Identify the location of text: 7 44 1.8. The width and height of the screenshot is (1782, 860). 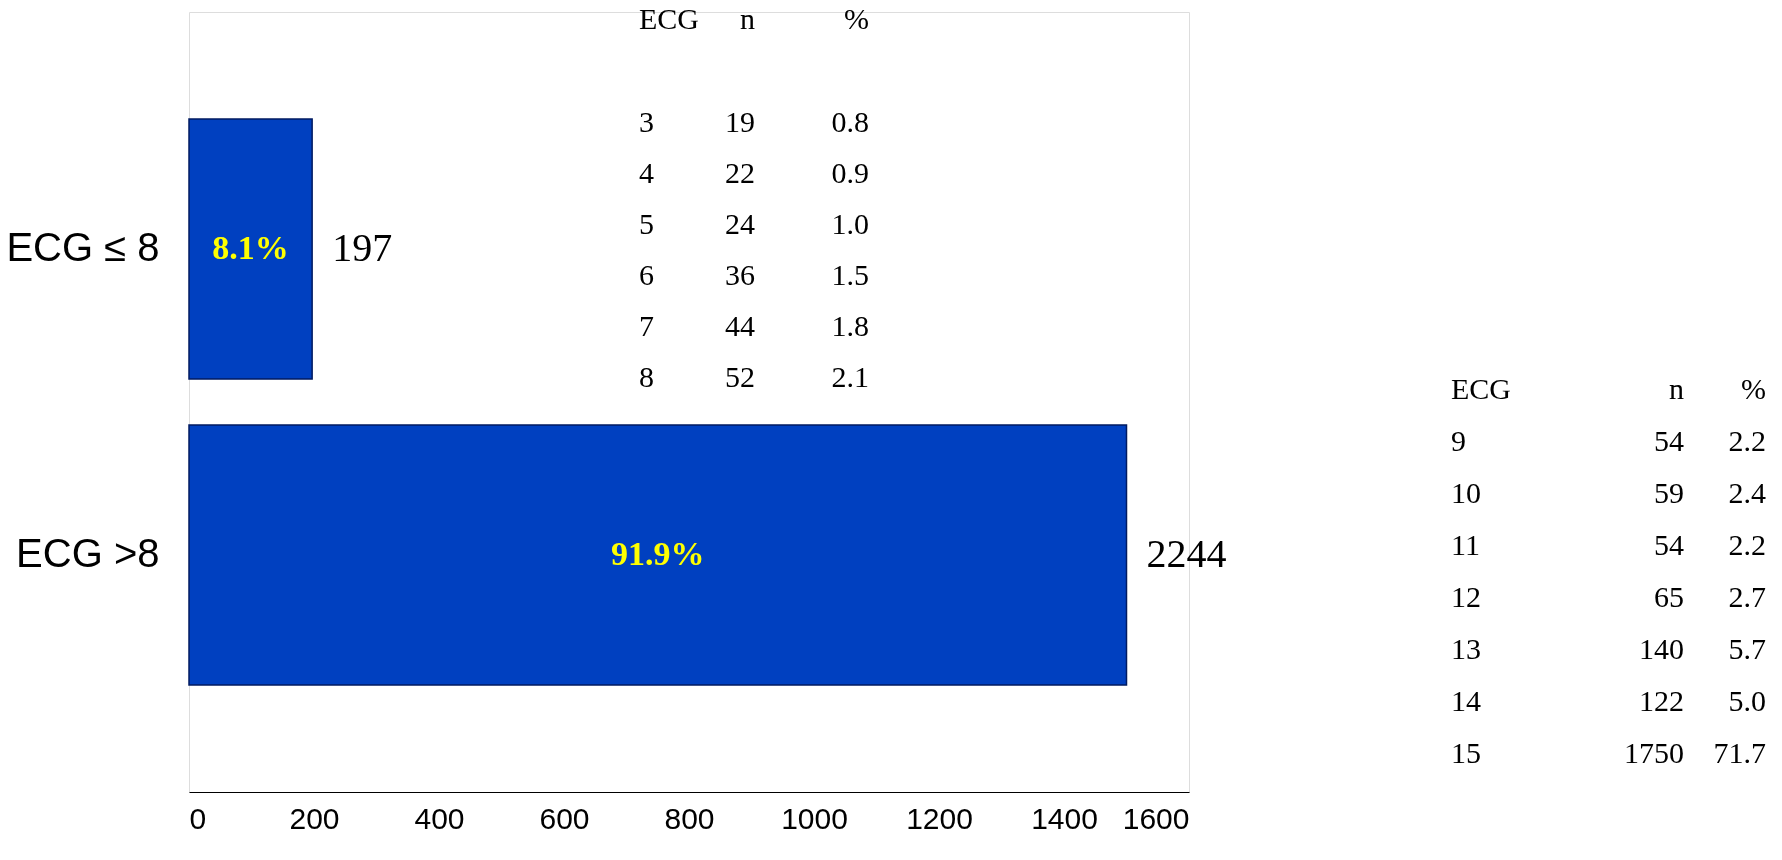
(754, 325).